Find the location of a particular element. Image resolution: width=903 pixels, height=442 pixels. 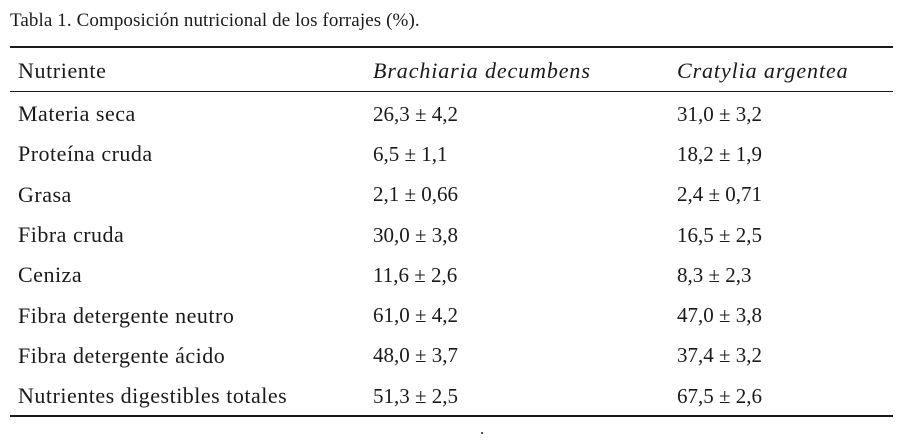

table-row: Materia seca 26,3 ± 4,2 31,0 ± 3,2 is located at coordinates (451, 113).